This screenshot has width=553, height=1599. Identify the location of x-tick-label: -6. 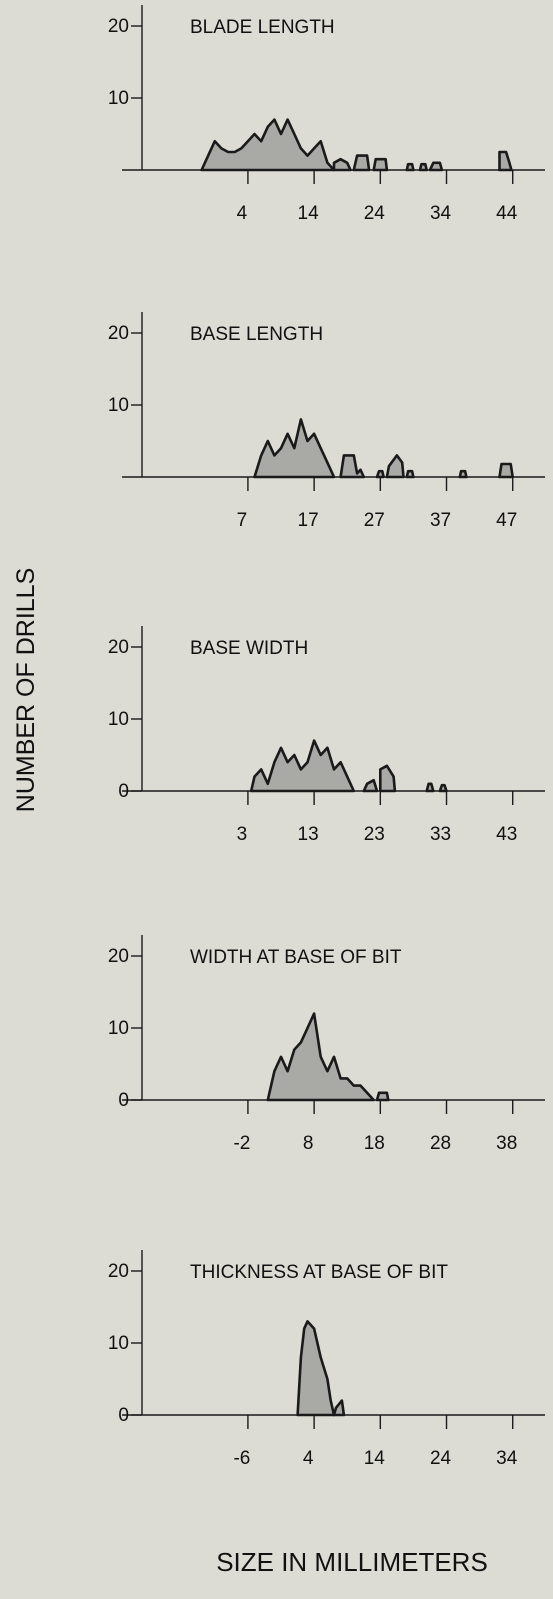
(241, 1458).